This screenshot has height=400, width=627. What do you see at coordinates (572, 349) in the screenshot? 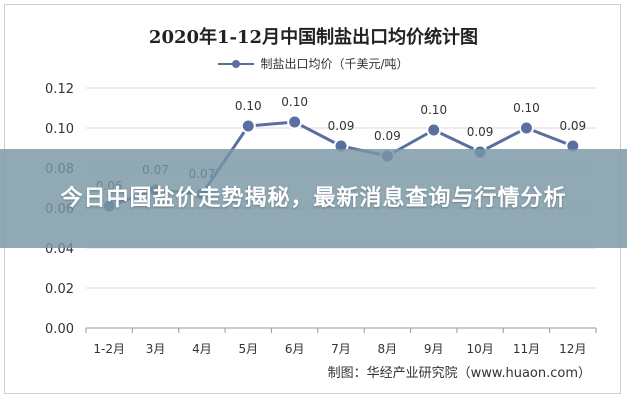
I see `x-tick-label: 12月` at bounding box center [572, 349].